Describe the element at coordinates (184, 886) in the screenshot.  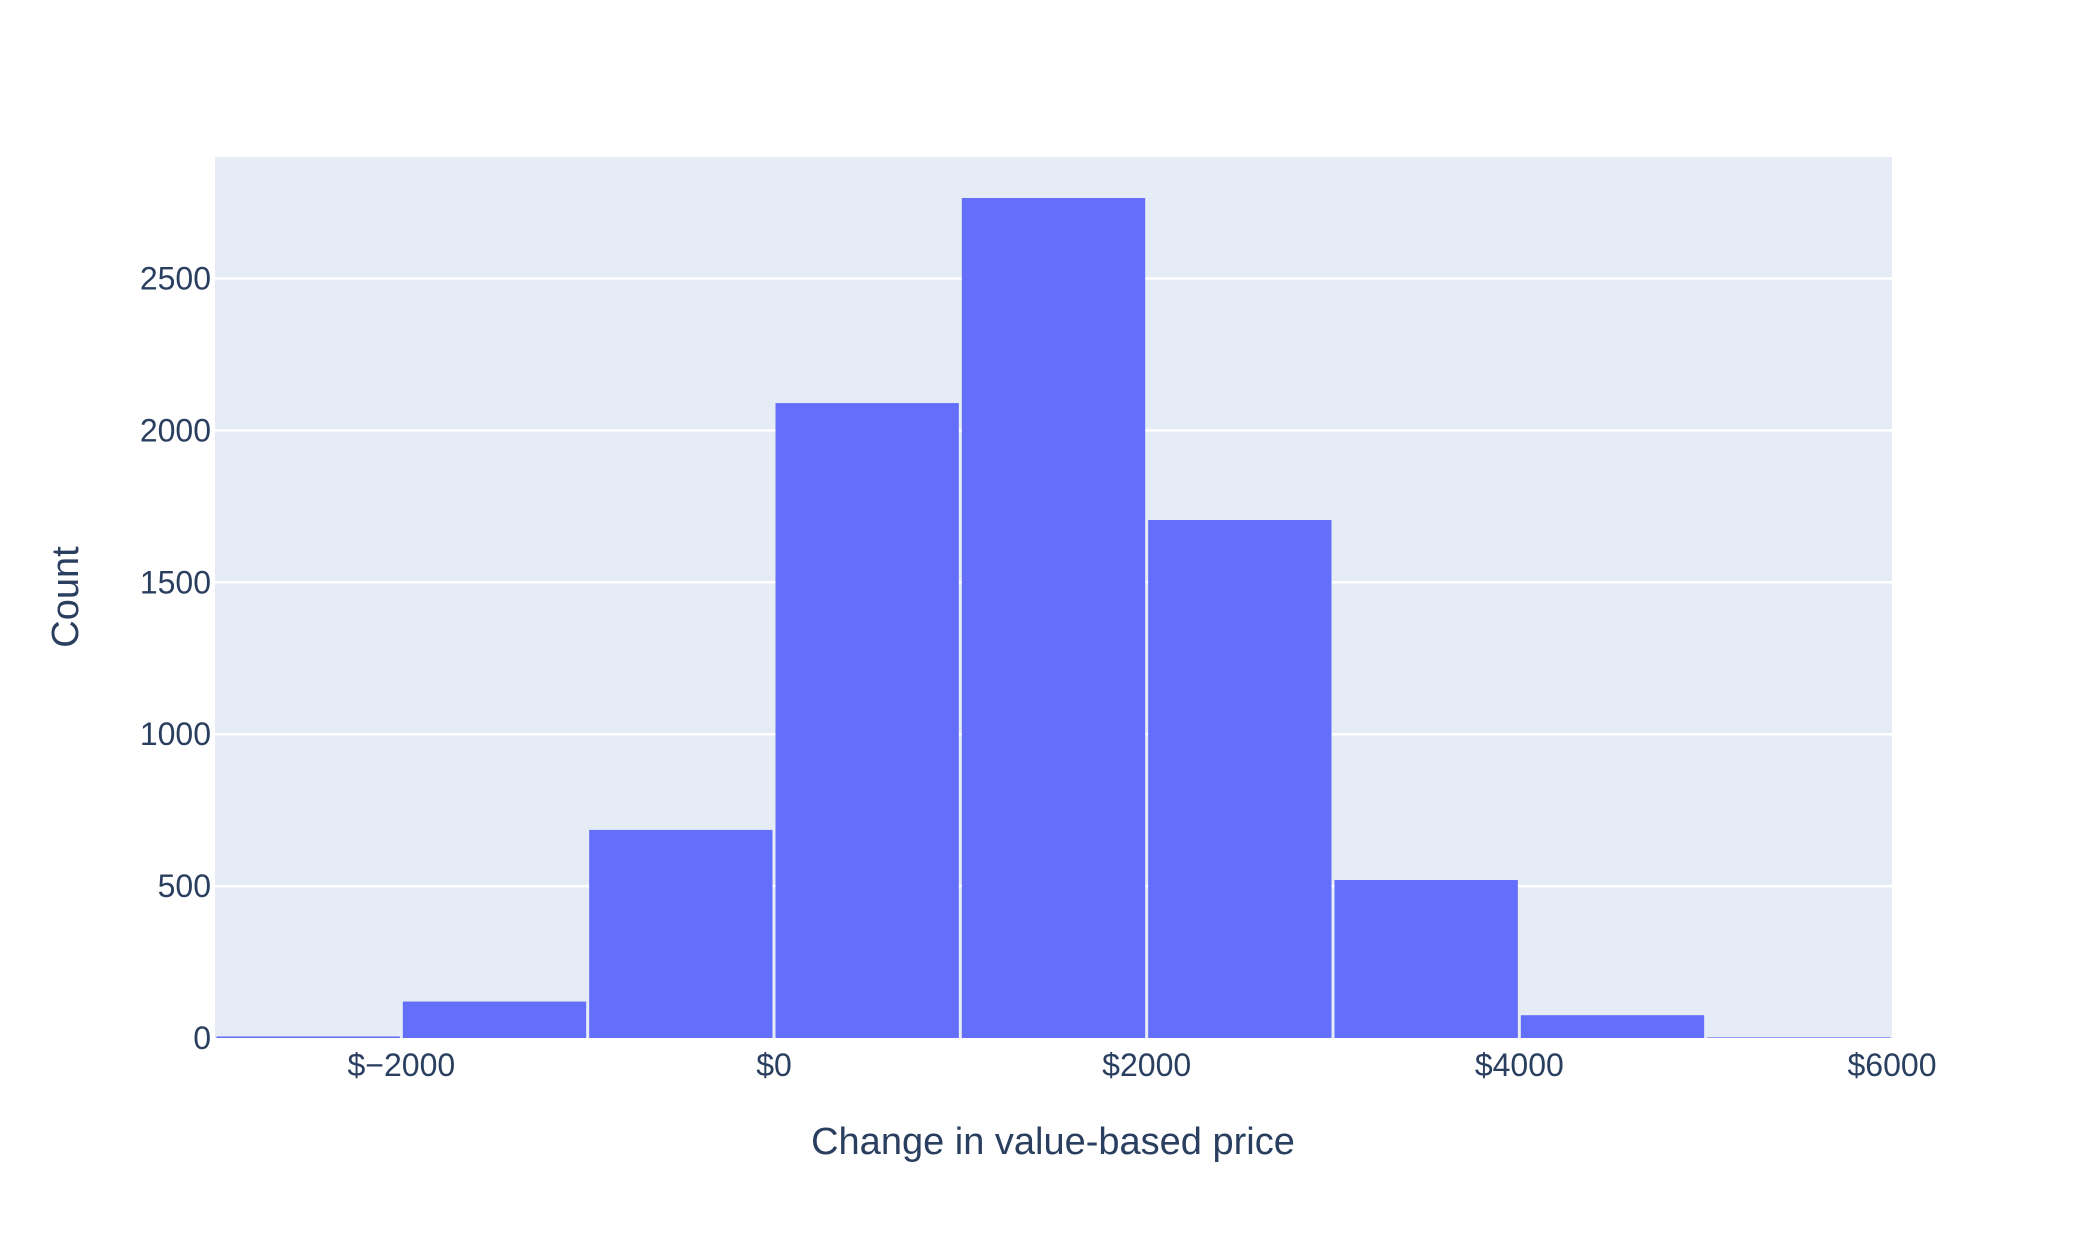
I see `y-tick-label: 500` at that location.